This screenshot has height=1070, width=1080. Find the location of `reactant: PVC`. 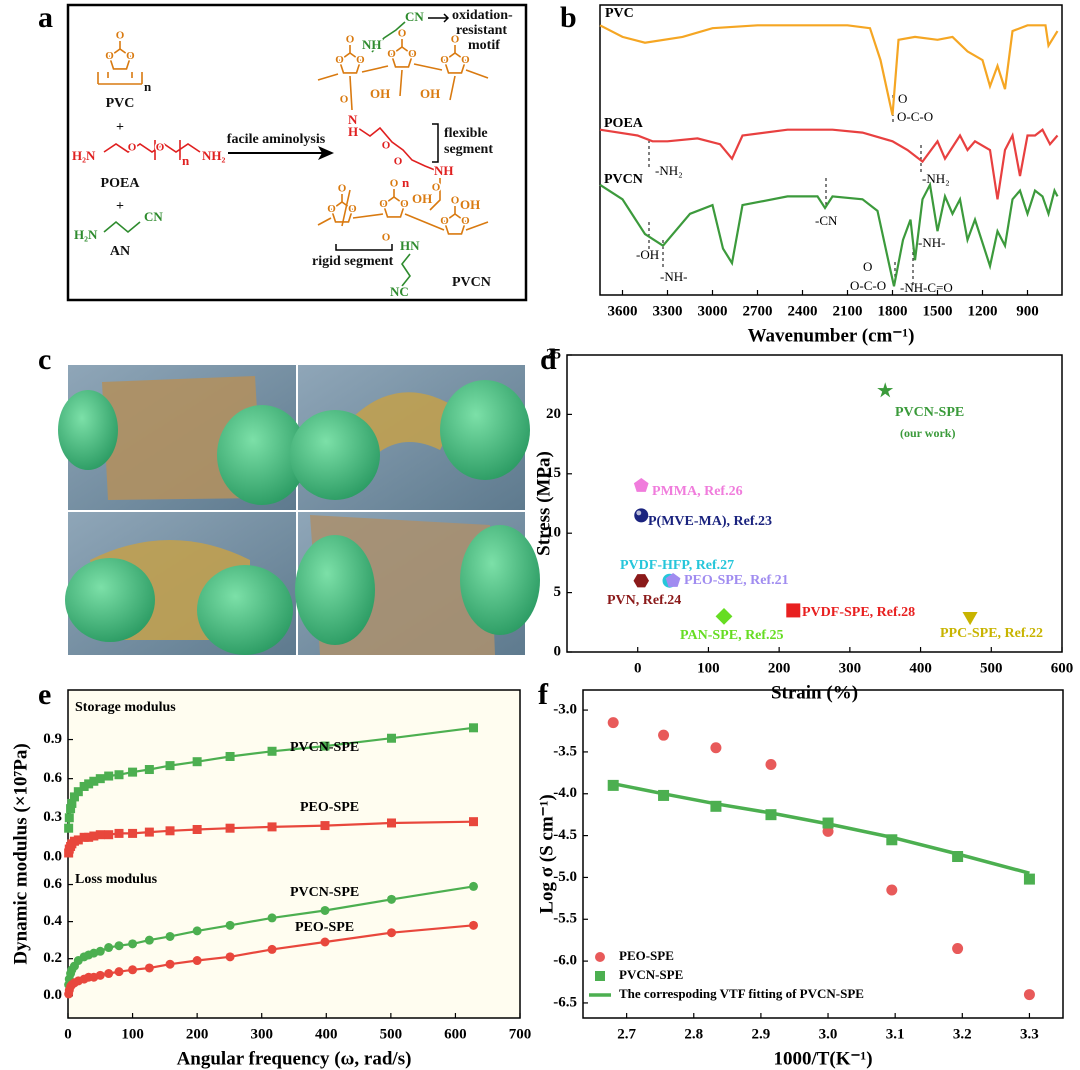

reactant: PVC is located at coordinates (120, 103).